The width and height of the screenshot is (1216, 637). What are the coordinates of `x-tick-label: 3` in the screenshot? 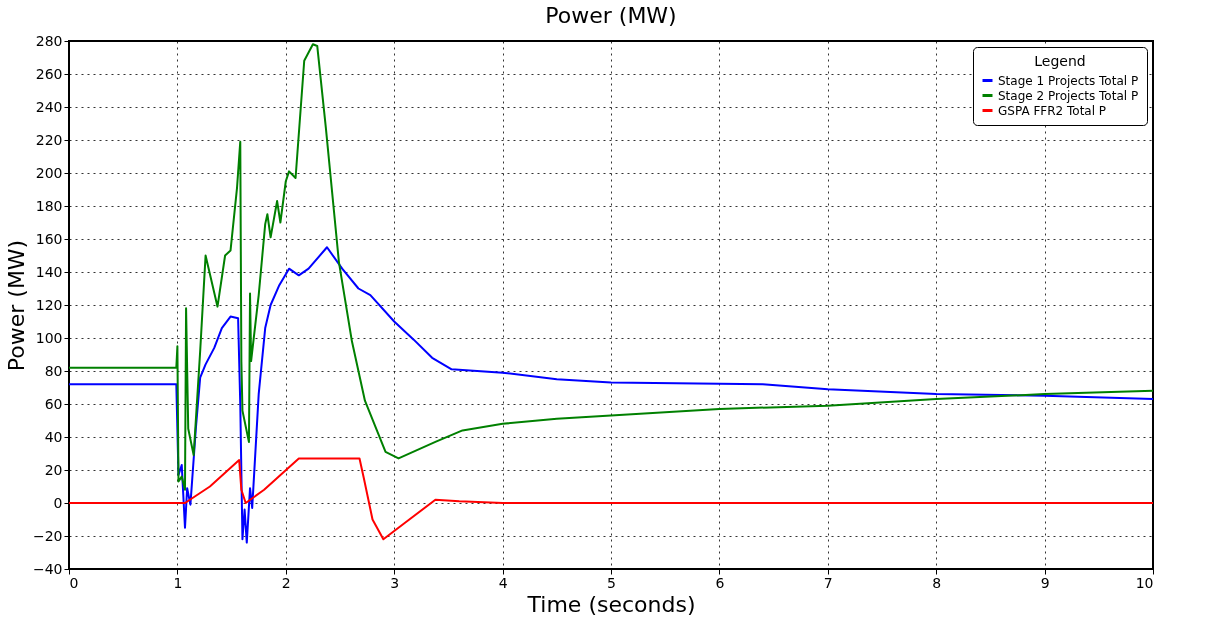 It's located at (395, 582).